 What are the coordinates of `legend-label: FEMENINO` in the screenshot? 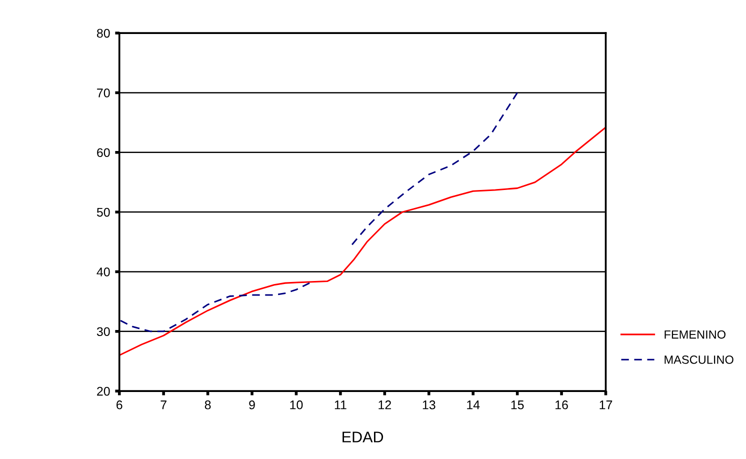 It's located at (695, 334).